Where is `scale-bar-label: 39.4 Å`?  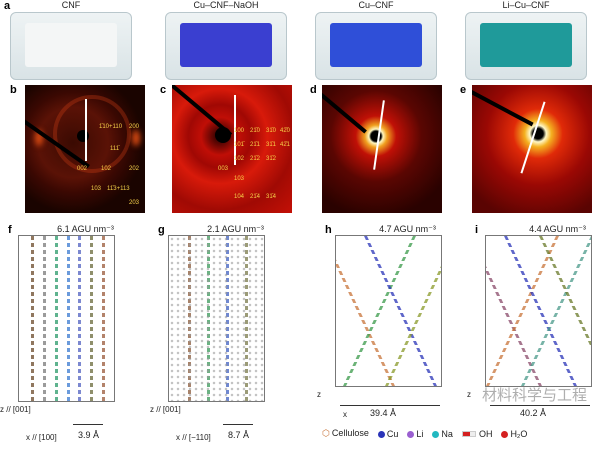
scale-bar-label: 39.4 Å is located at coordinates (383, 413).